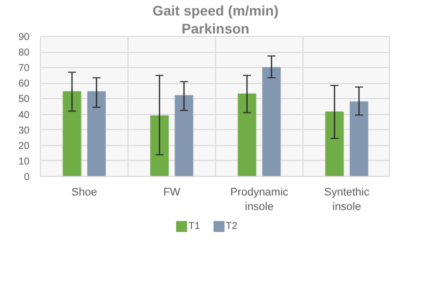  I want to click on y-tick-label: 50, so click(24, 100).